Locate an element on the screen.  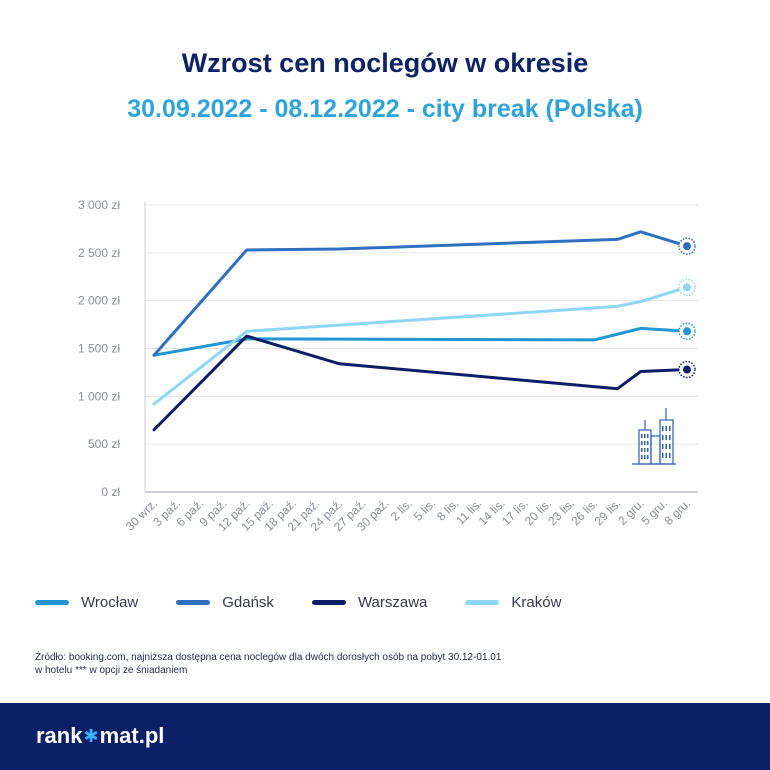
x-tick-label: 5 gru. is located at coordinates (654, 512).